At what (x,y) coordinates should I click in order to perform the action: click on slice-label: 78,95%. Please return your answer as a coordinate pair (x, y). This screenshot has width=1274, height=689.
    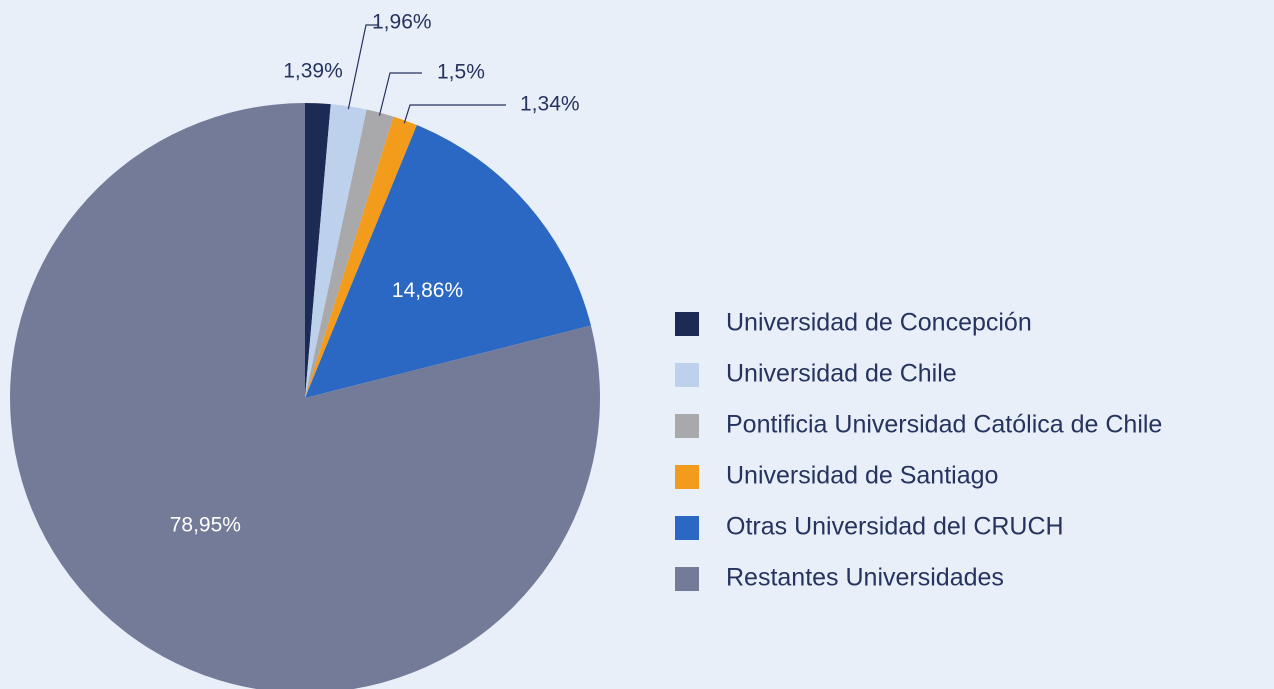
    Looking at the image, I should click on (205, 525).